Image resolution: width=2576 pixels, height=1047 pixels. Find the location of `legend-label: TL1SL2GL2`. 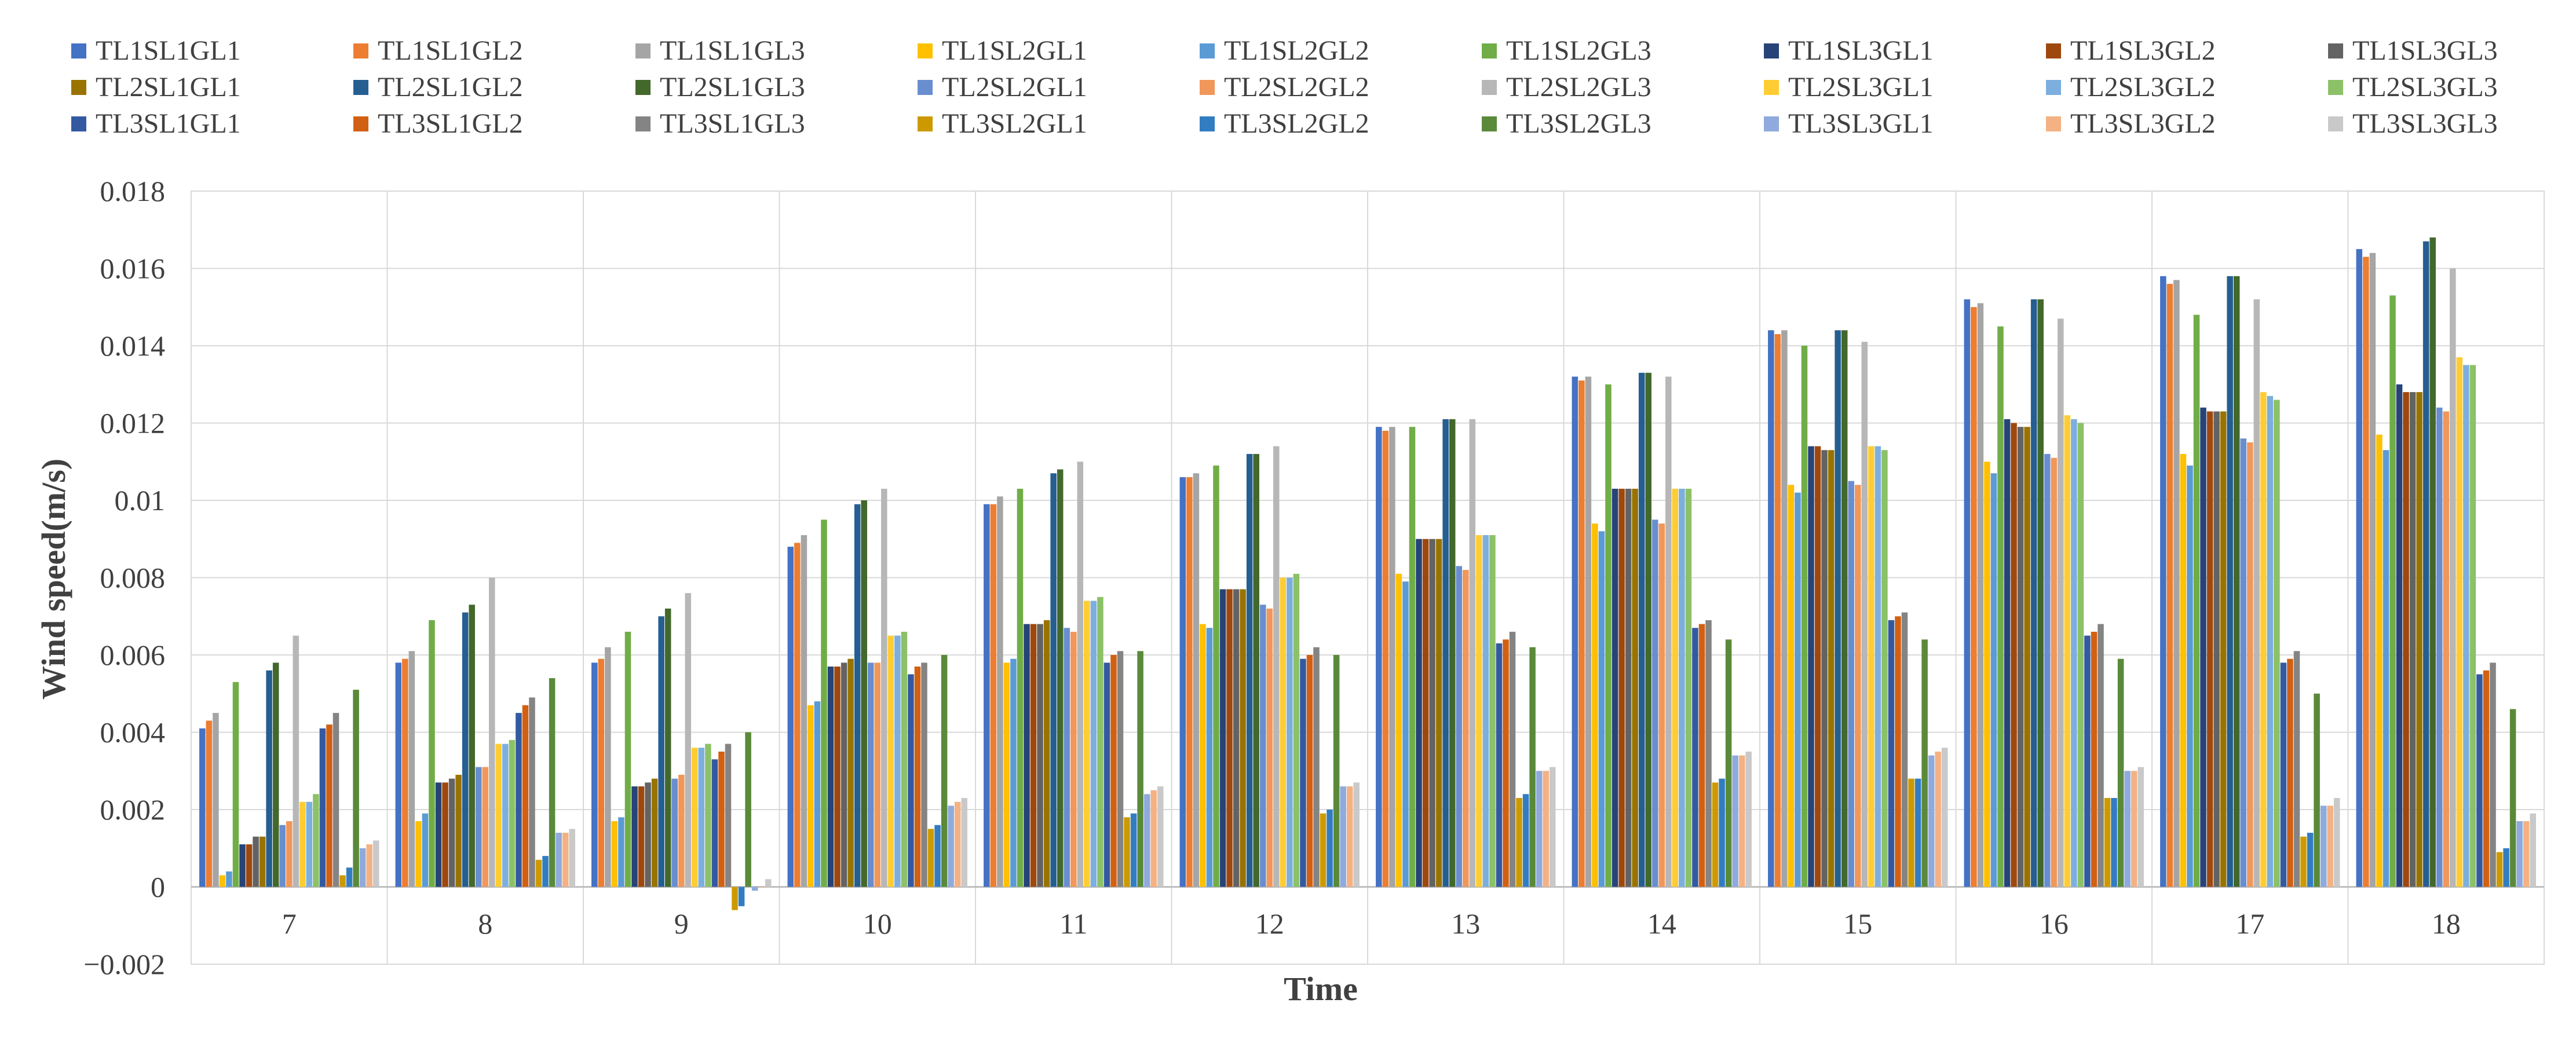

legend-label: TL1SL2GL2 is located at coordinates (1297, 50).